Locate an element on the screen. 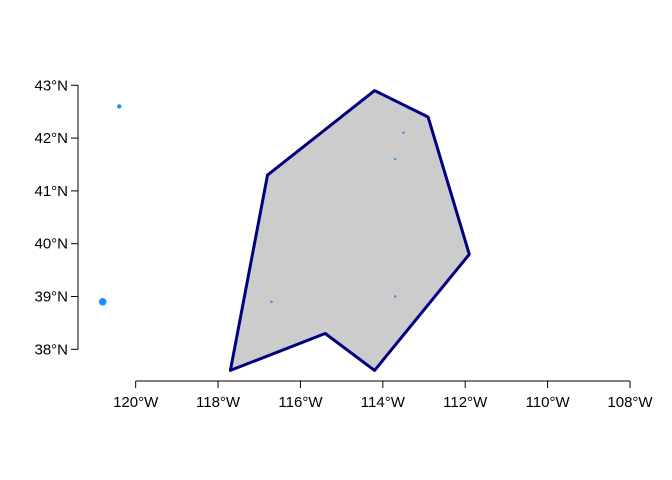 This screenshot has width=672, height=480. x-axis: 120°W 118°W 116°W 114°W 112°W 110°W 108°W is located at coordinates (383, 395).